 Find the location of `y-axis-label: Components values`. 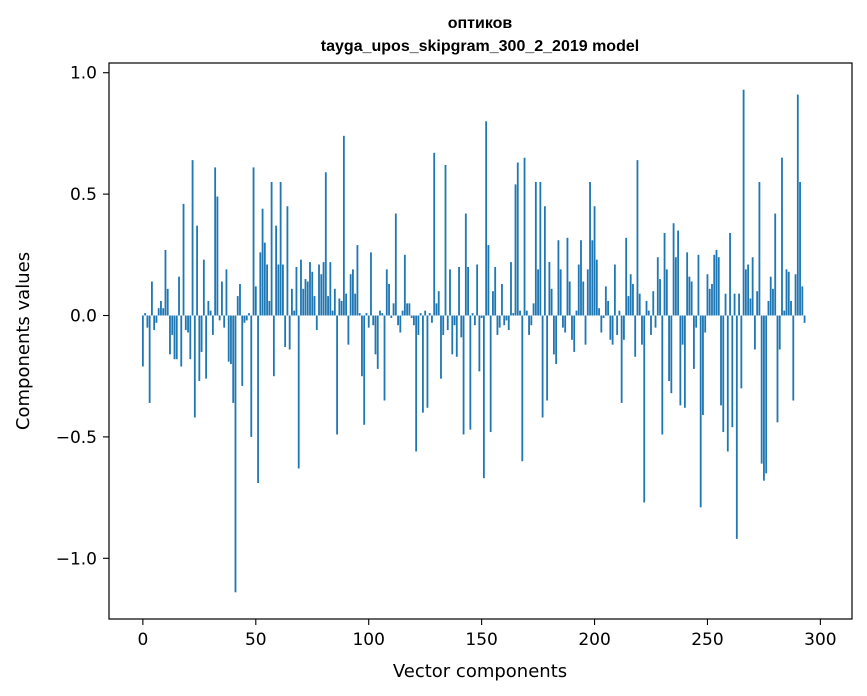

y-axis-label: Components values is located at coordinates (23, 341).